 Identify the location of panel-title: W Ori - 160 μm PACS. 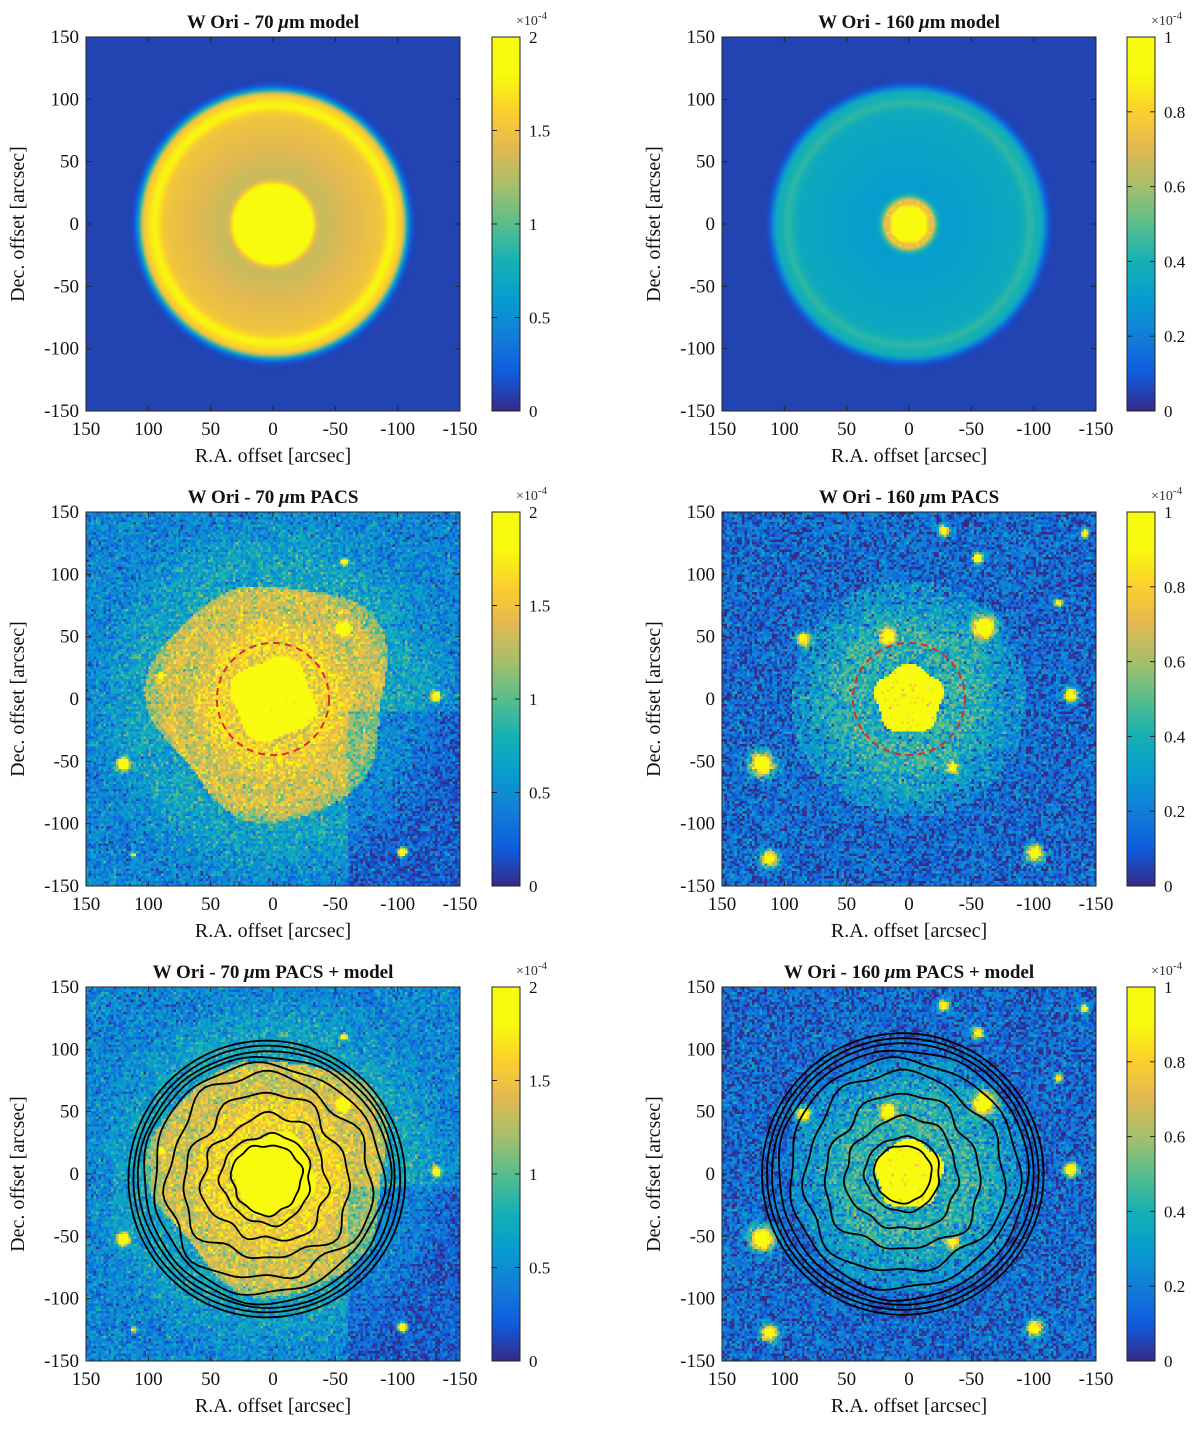
(909, 497).